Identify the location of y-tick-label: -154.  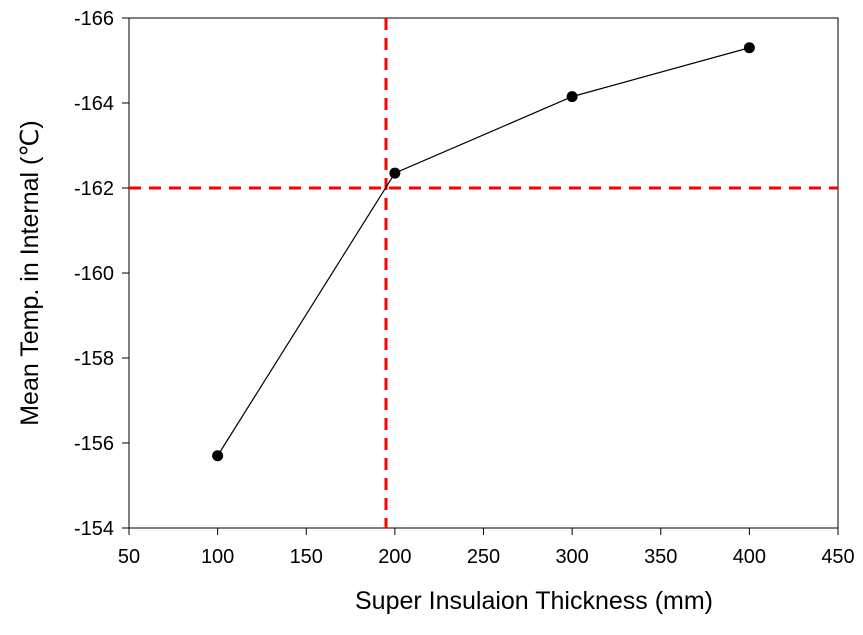
(94, 529).